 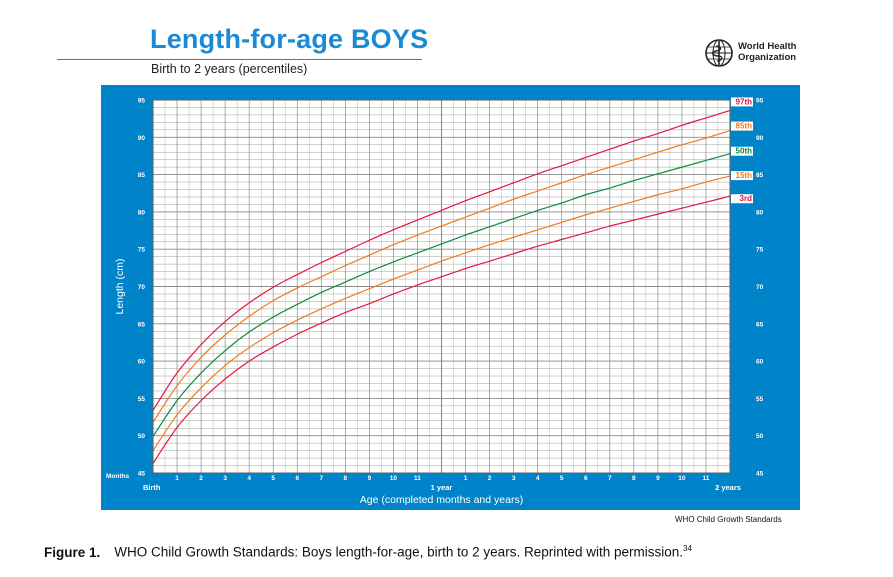 What do you see at coordinates (441, 500) in the screenshot?
I see `x-axis-title: Age (completed months and years)` at bounding box center [441, 500].